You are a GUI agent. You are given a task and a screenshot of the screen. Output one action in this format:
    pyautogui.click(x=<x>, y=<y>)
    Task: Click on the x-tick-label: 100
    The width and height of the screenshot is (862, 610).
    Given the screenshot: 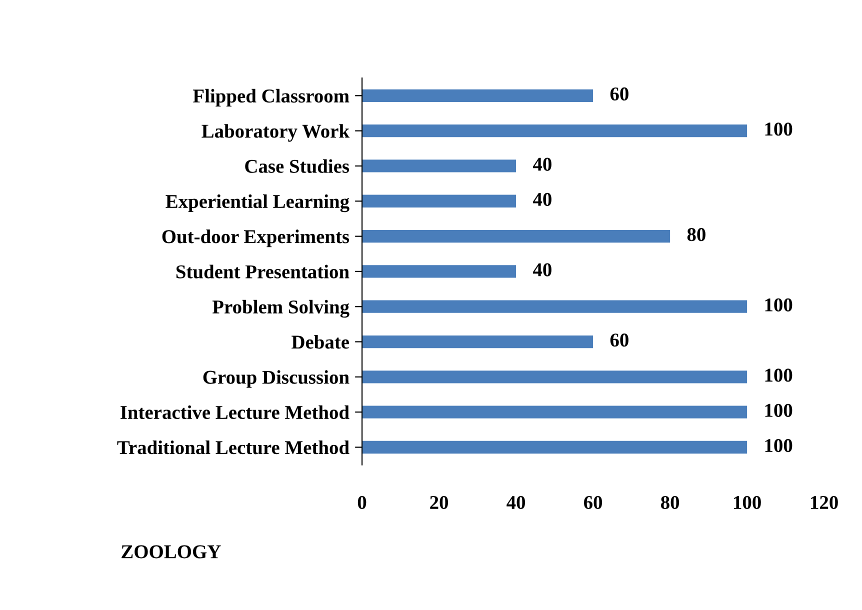 What is the action you would take?
    pyautogui.click(x=747, y=503)
    